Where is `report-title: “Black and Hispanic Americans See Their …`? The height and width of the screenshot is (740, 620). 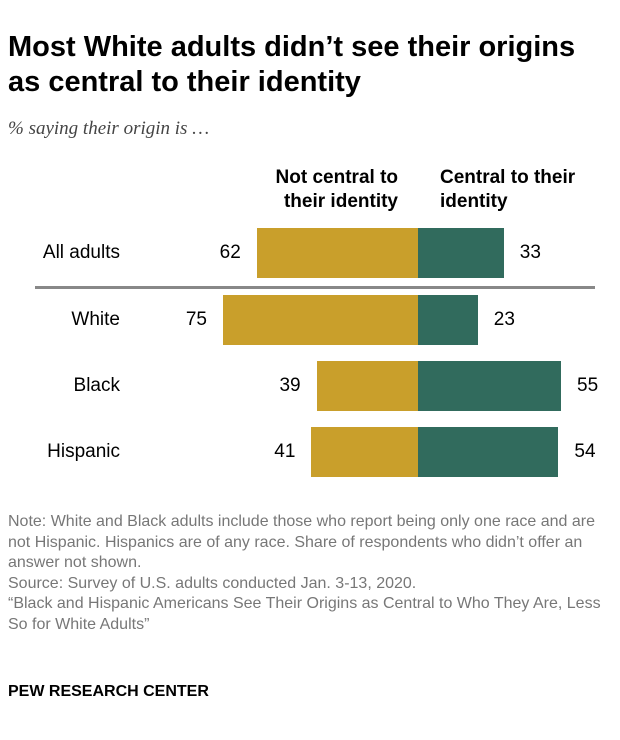
report-title: “Black and Hispanic Americans See Their … is located at coordinates (304, 614).